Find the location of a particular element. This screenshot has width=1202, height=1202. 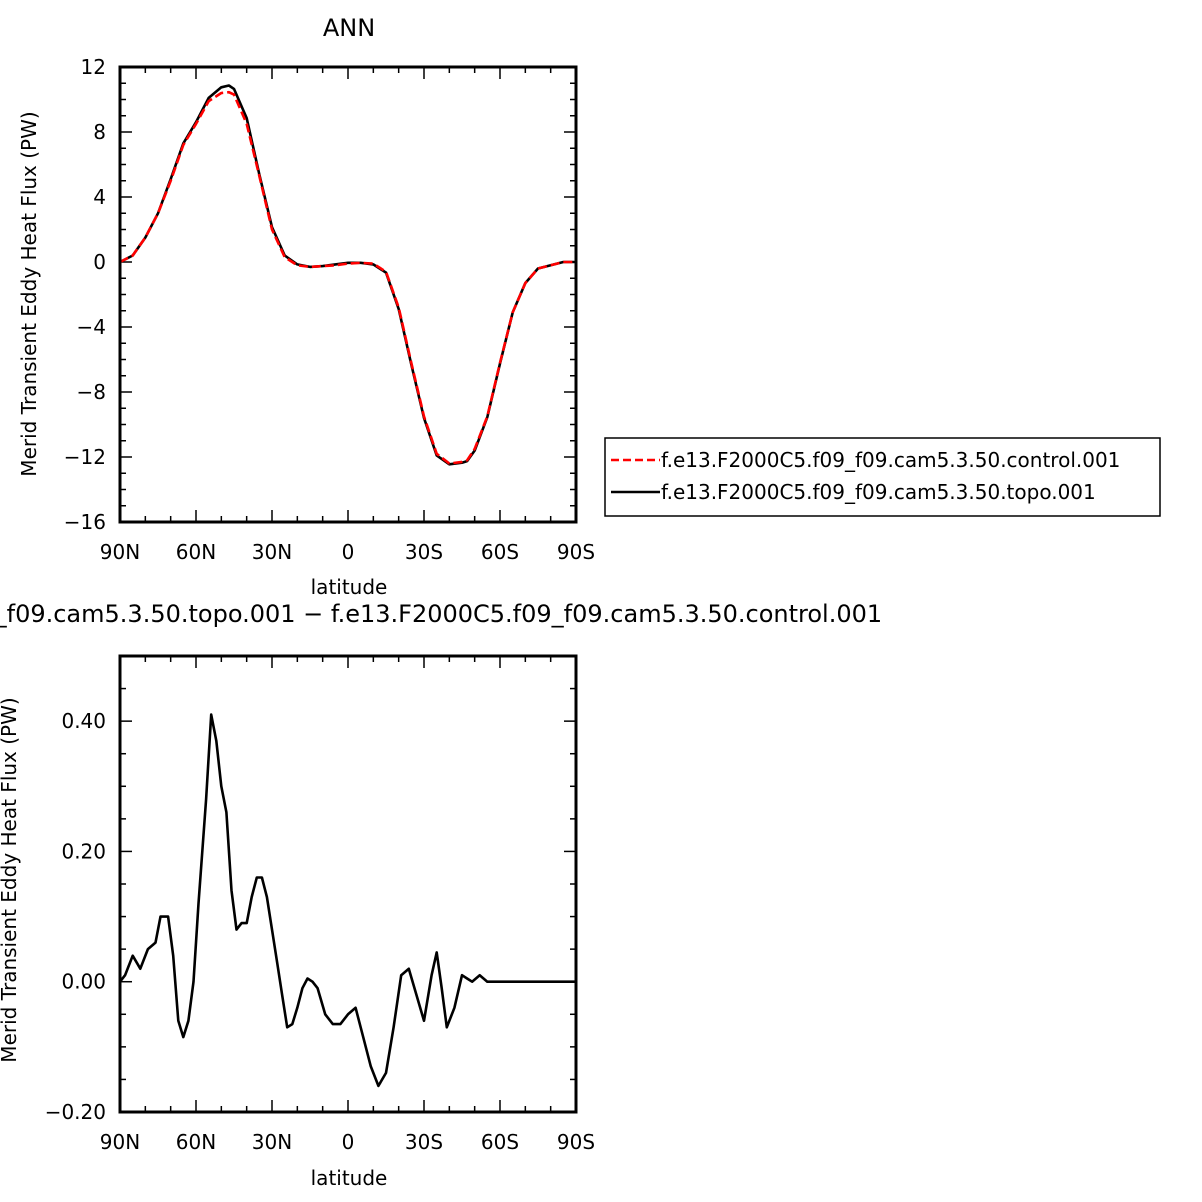

top-y-tick-label: 12 is located at coordinates (93, 67).